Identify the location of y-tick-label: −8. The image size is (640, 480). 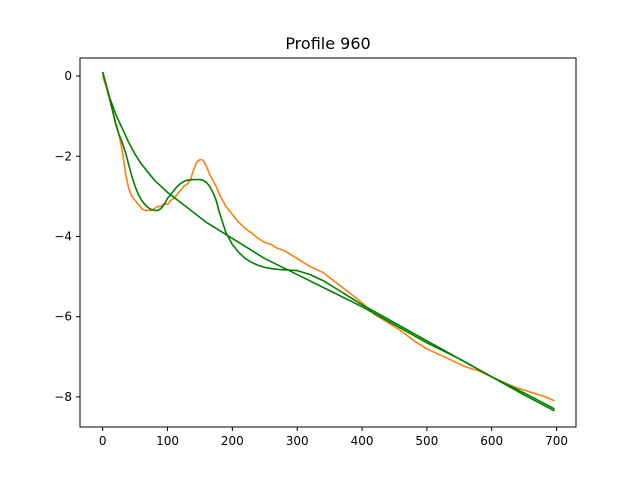
(63, 397).